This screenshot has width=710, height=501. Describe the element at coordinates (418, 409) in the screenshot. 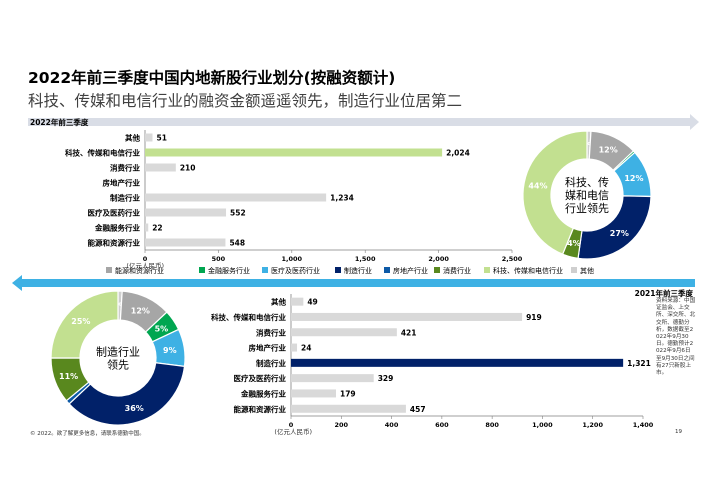

I see `data-label: 457` at that location.